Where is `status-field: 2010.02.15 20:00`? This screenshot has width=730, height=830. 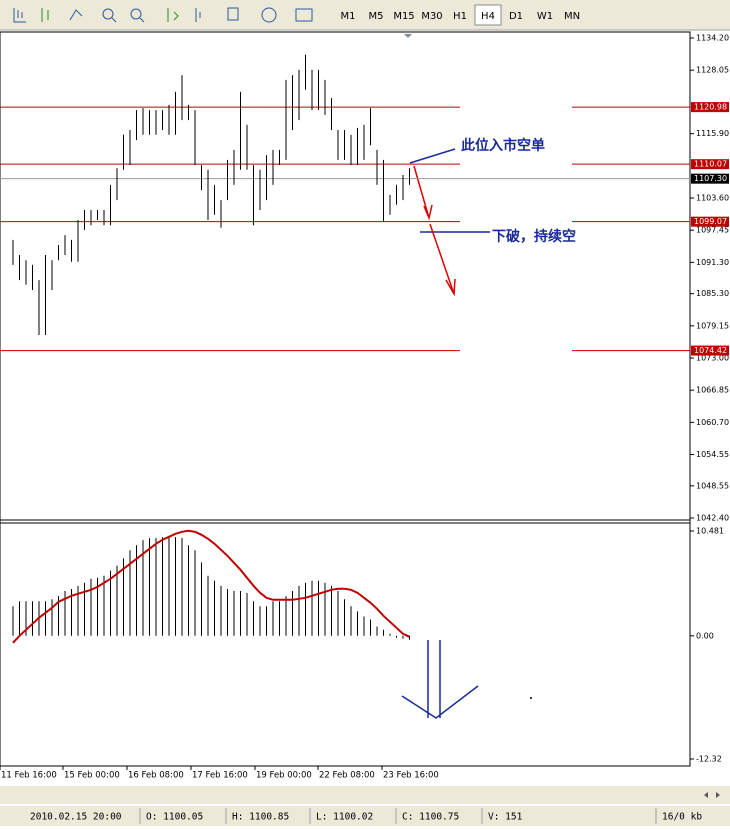 status-field: 2010.02.15 20:00 is located at coordinates (76, 817).